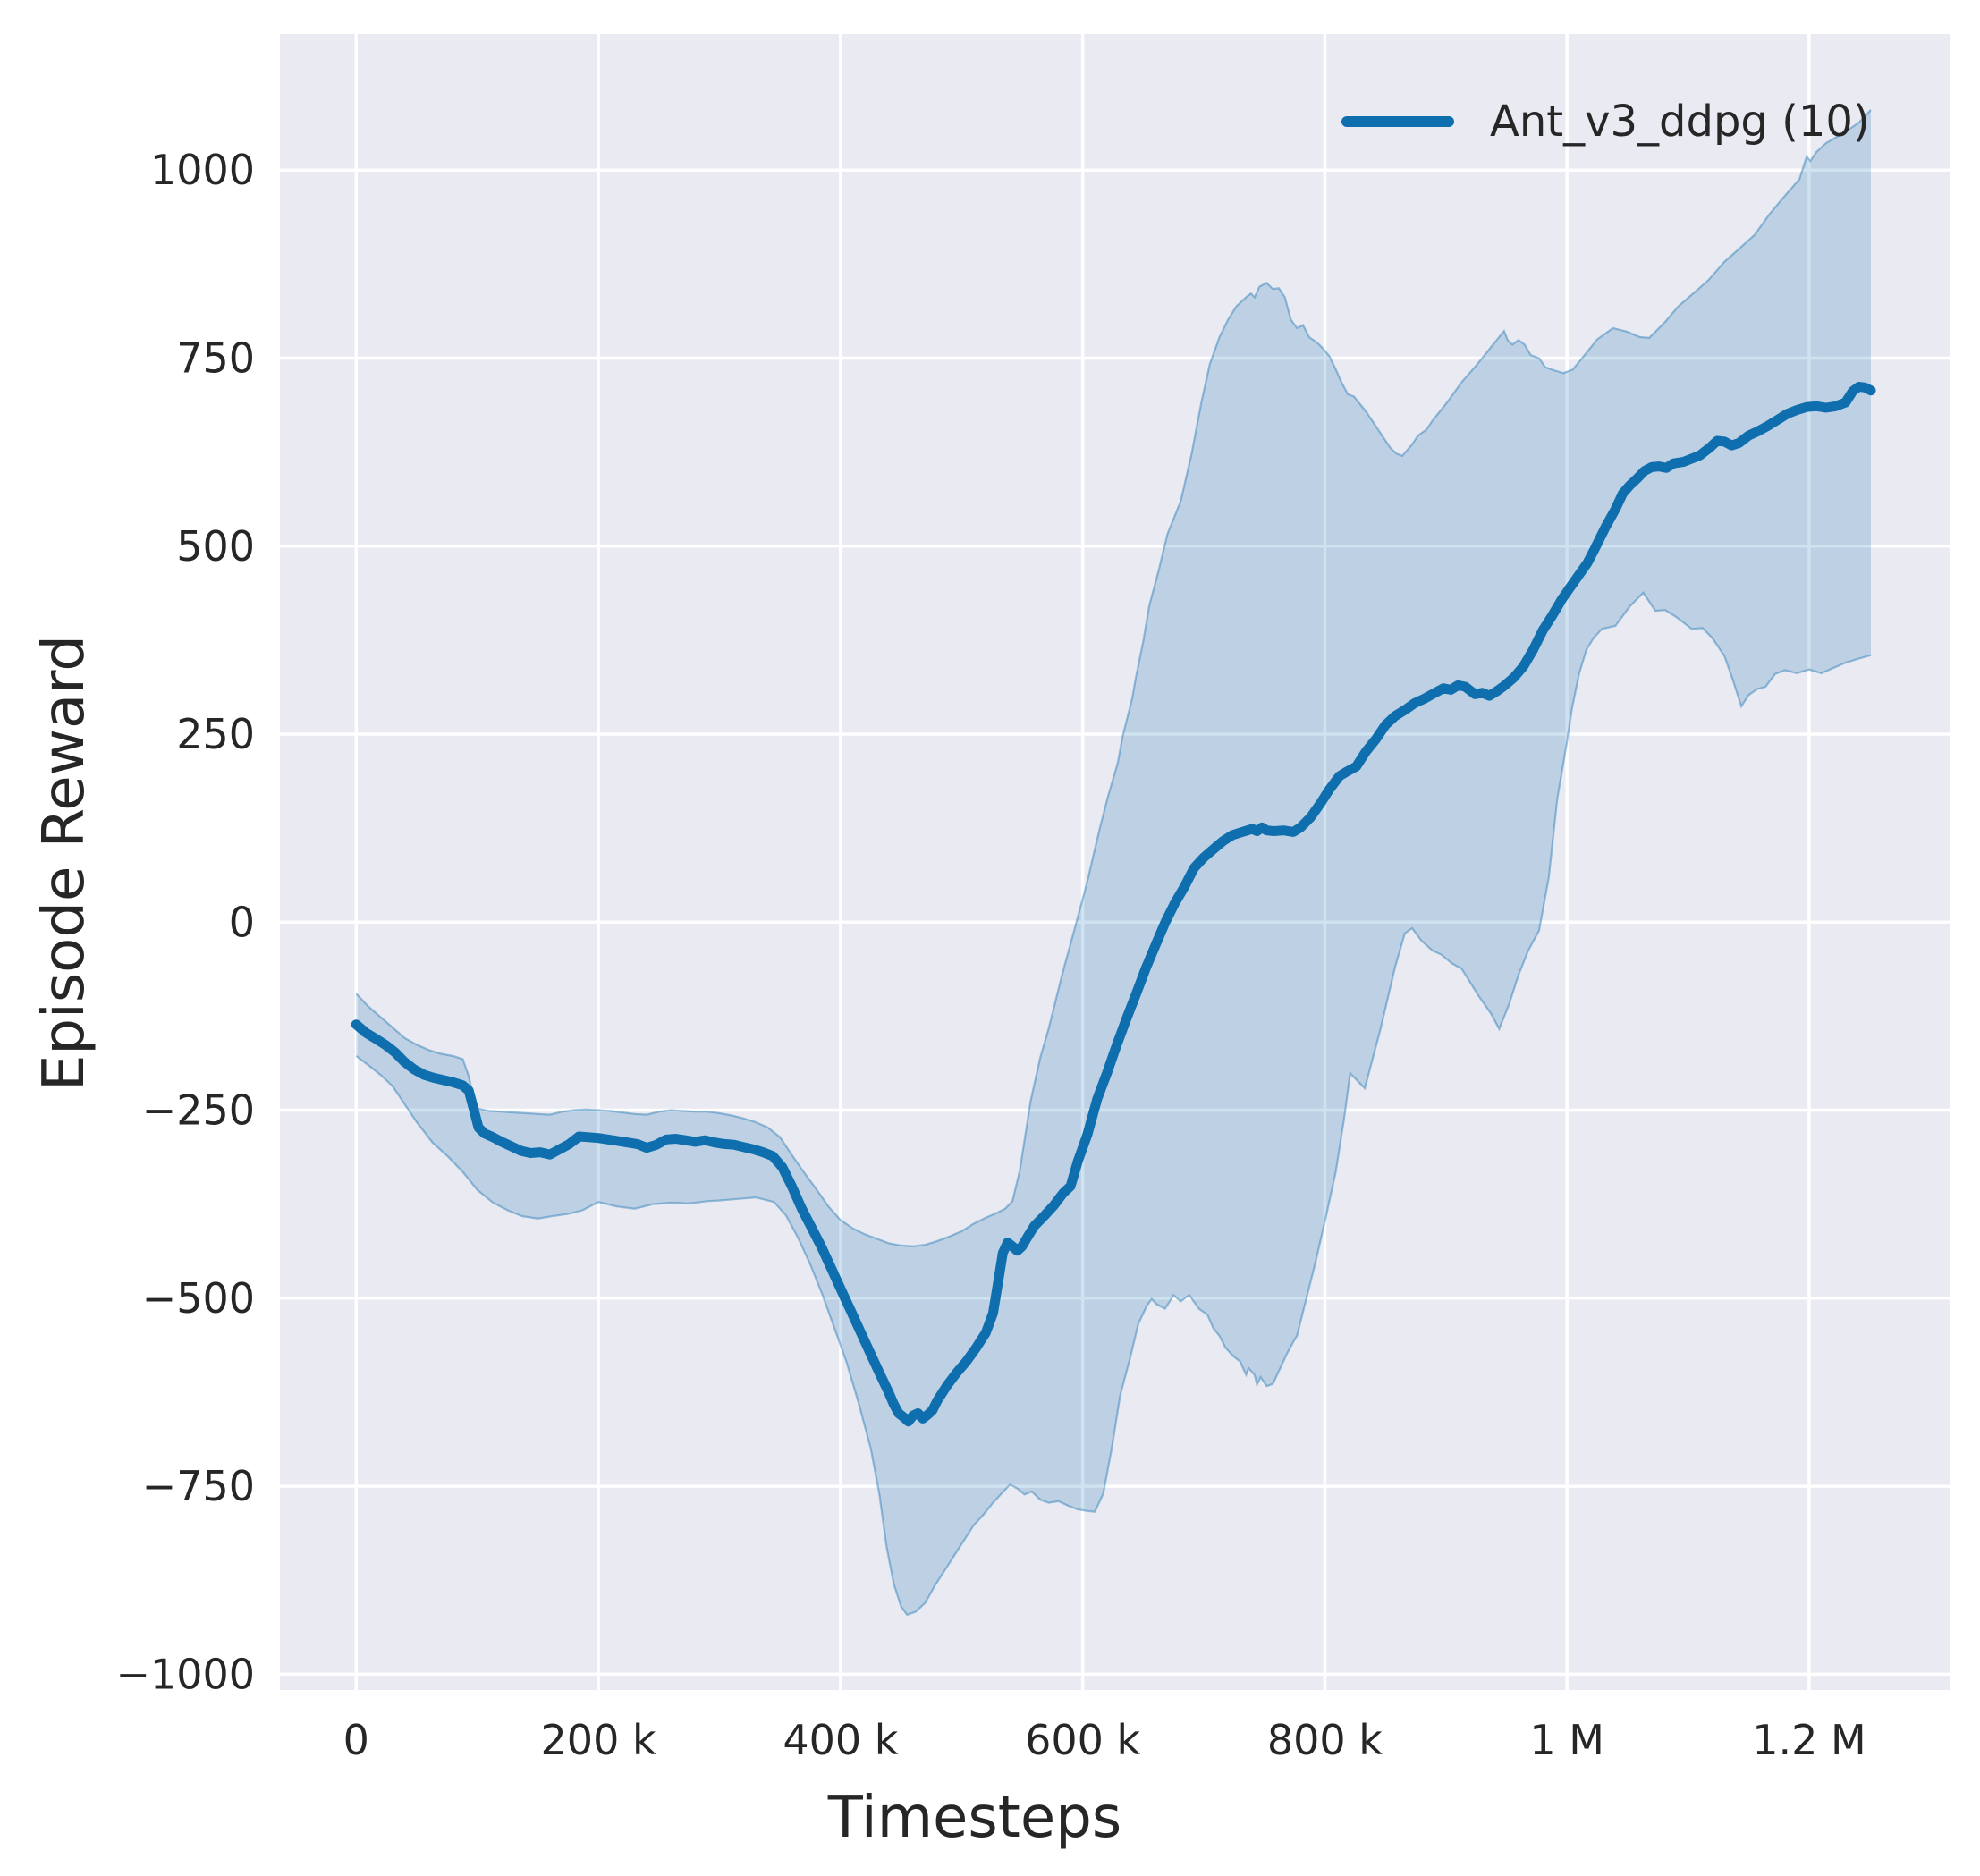 The width and height of the screenshot is (1980, 1876). Describe the element at coordinates (1082, 1740) in the screenshot. I see `x-tick-label: 600 k` at that location.